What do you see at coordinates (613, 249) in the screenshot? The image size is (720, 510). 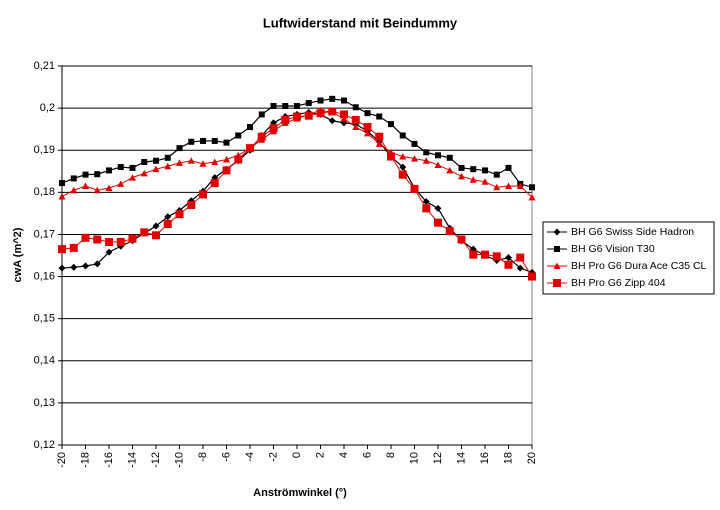 I see `legend-label: BH G6 Vision T30` at bounding box center [613, 249].